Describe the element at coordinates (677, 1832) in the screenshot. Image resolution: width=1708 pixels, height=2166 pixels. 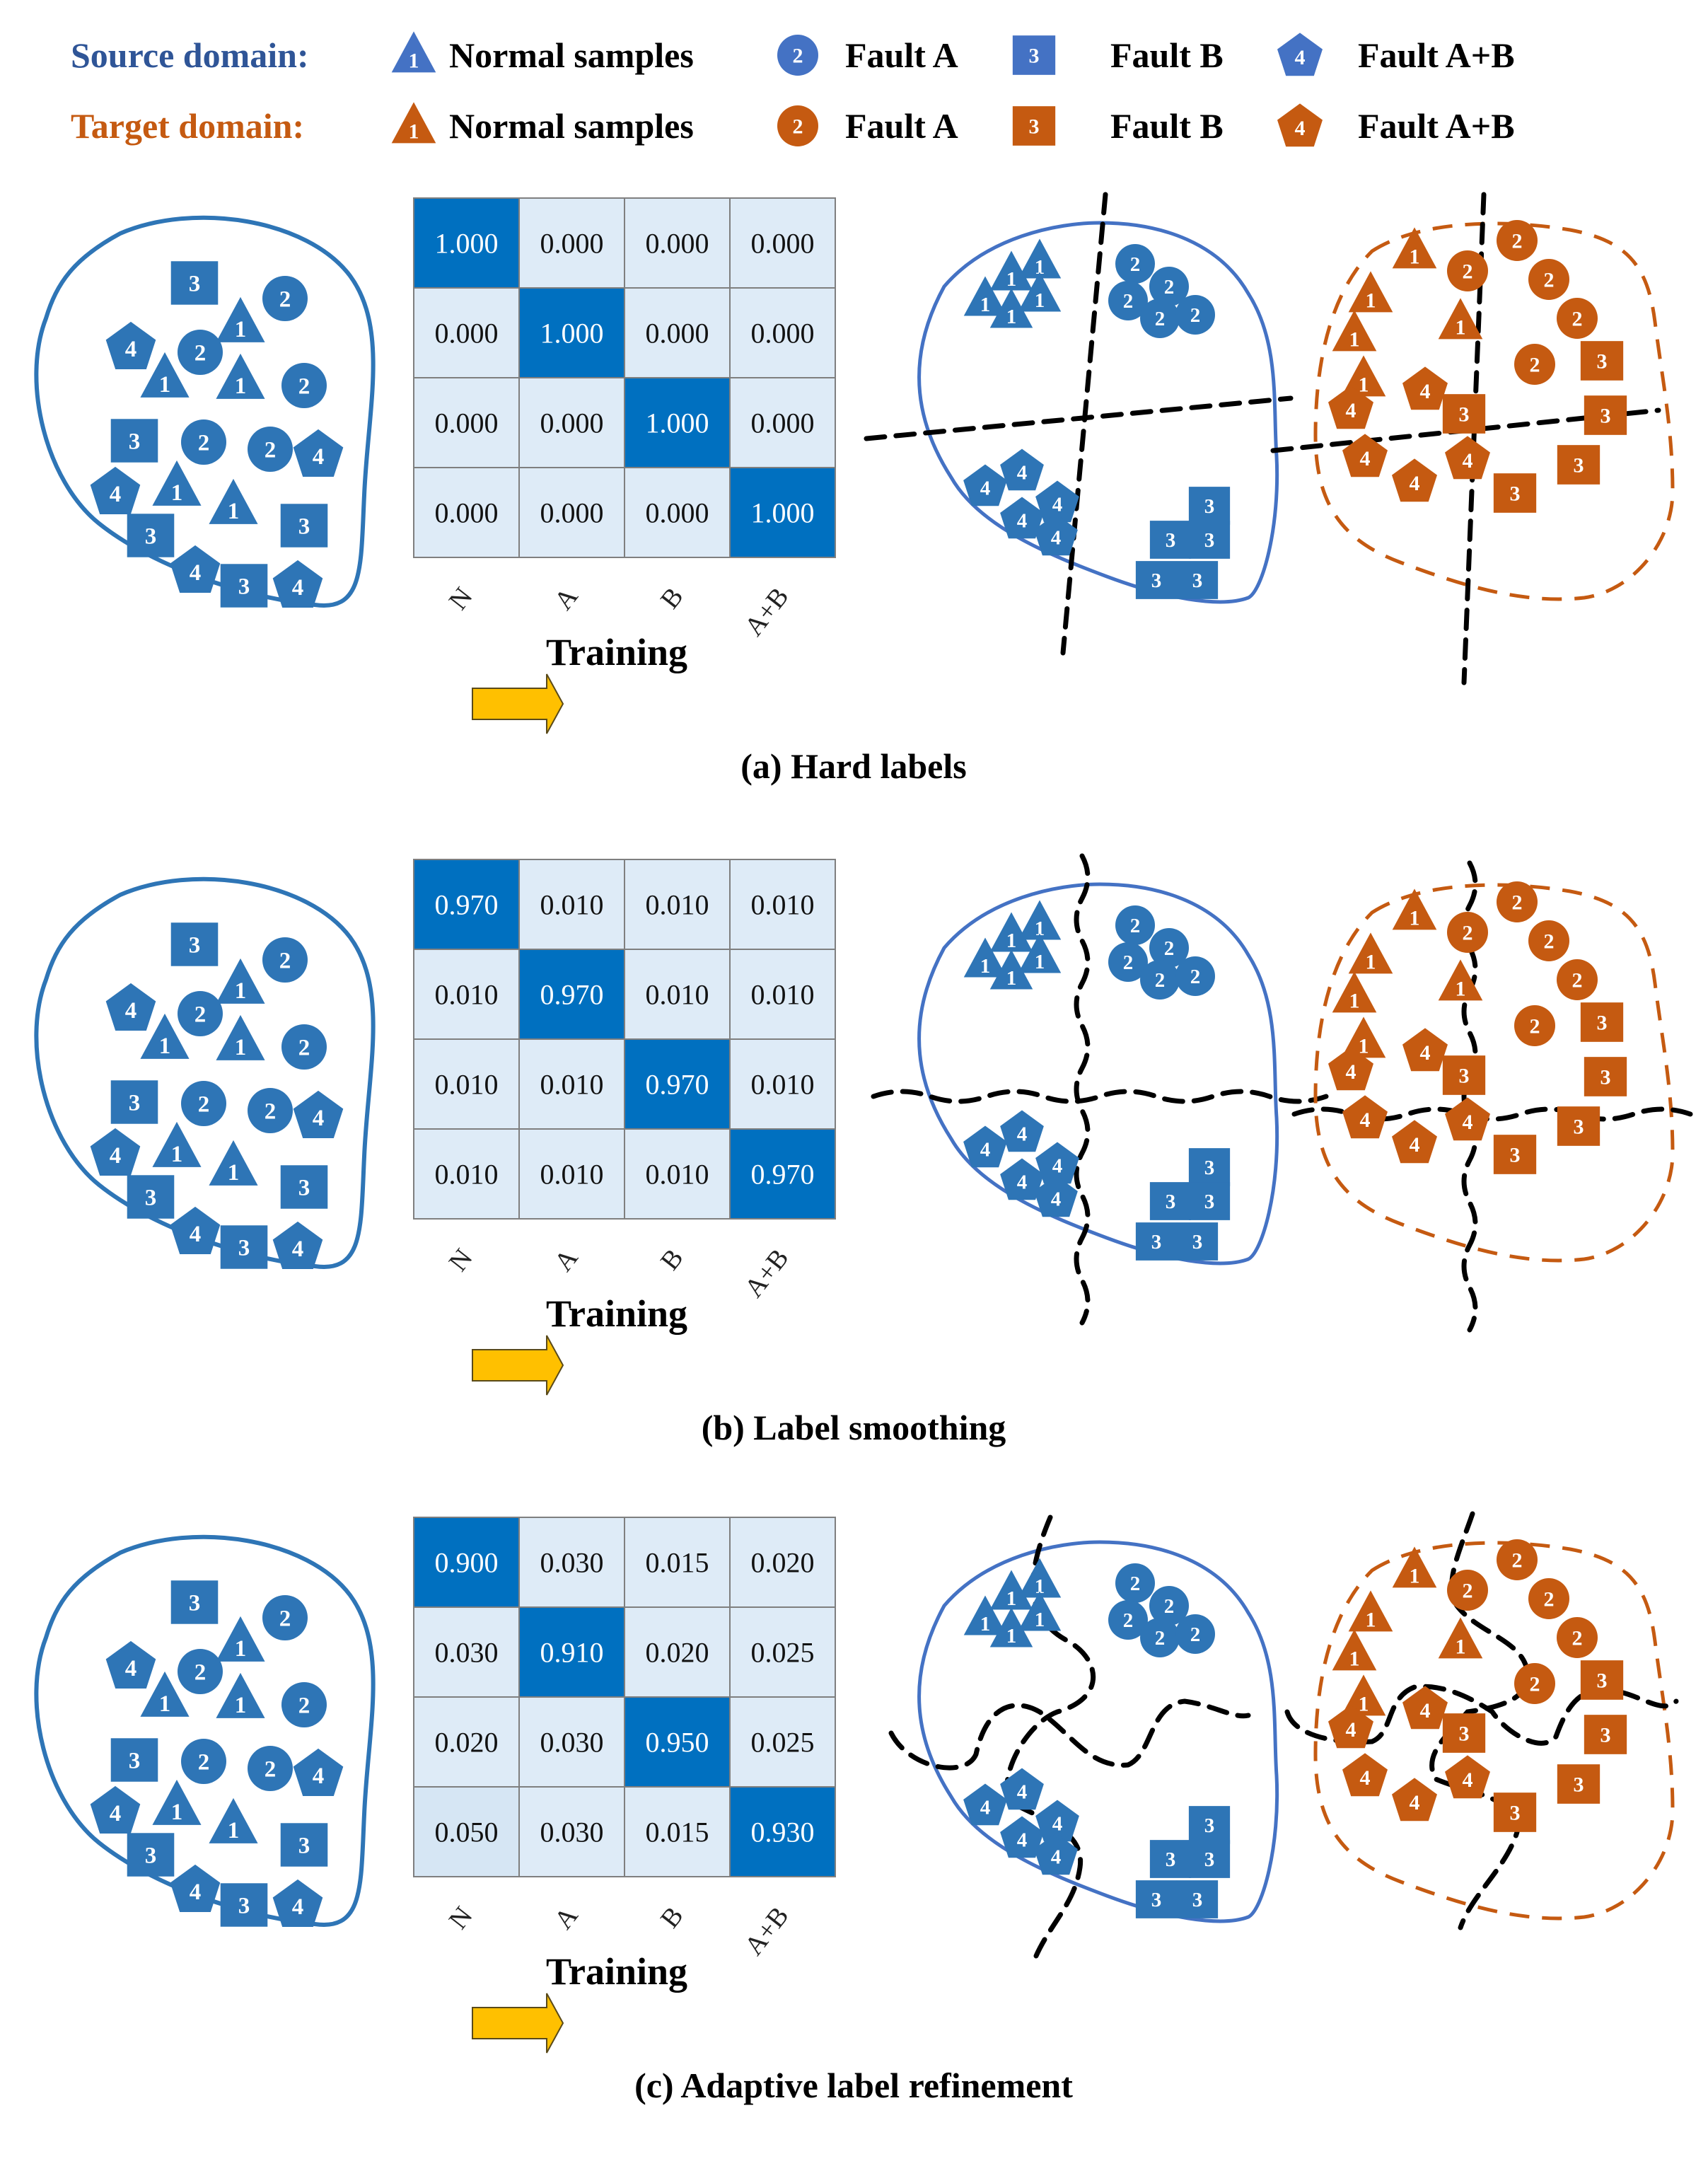
I see `matrix-cell-value: 0.015` at that location.